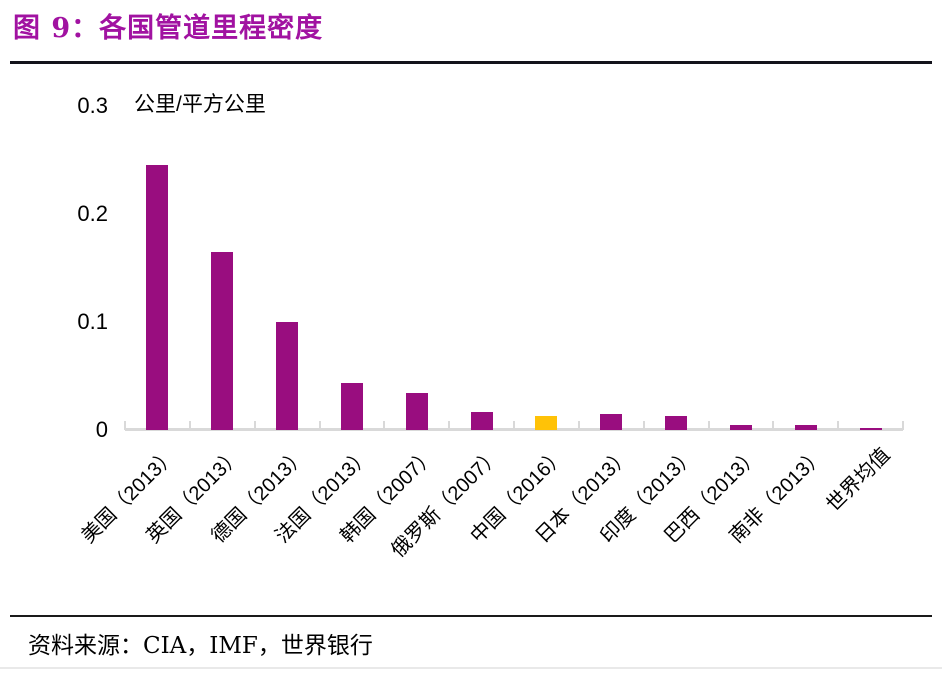 The image size is (942, 675). Describe the element at coordinates (200, 646) in the screenshot. I see `source-note: 资料来源：CIA，IMF，世界银行` at that location.